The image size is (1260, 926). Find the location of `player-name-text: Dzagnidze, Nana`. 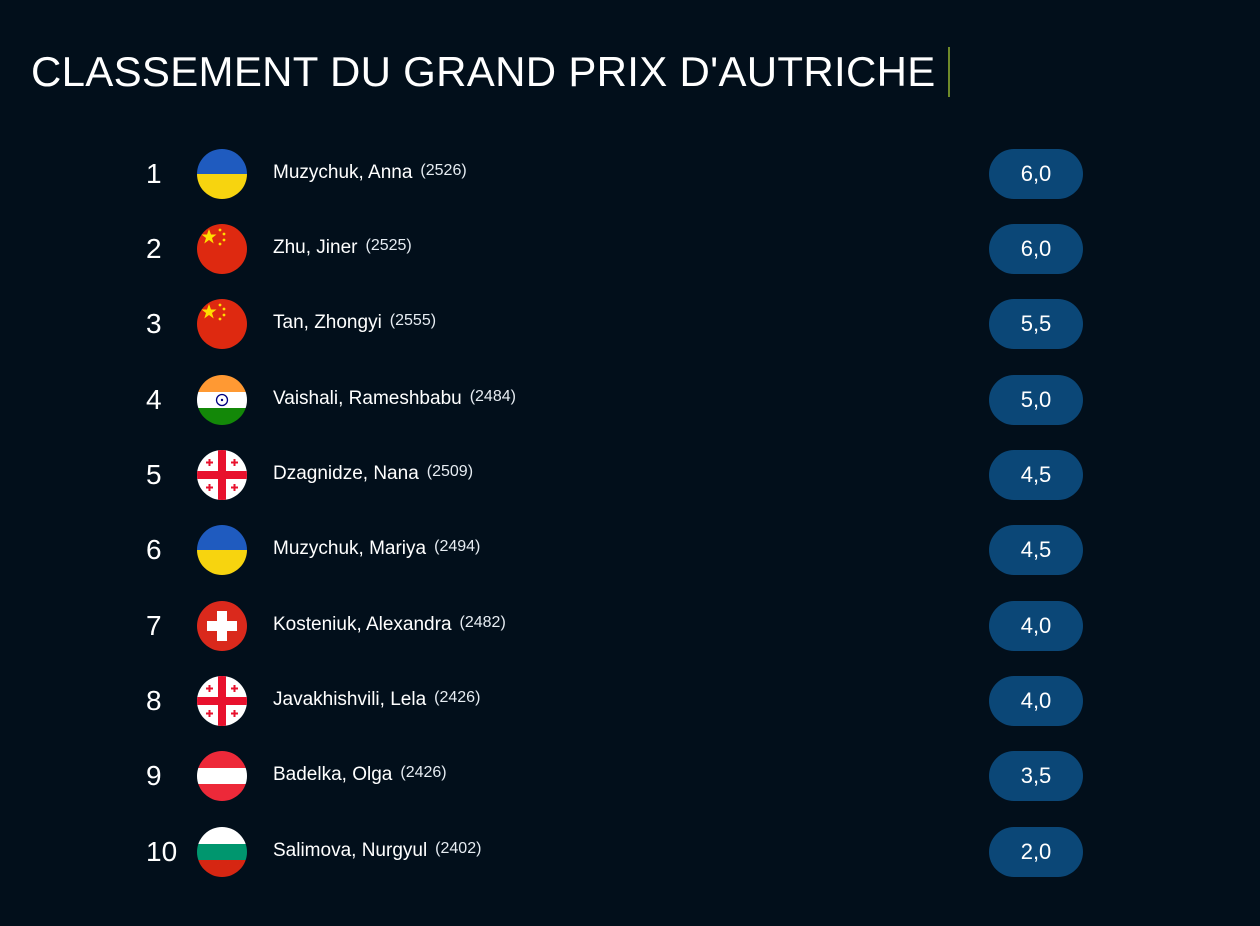

player-name-text: Dzagnidze, Nana is located at coordinates (346, 473).